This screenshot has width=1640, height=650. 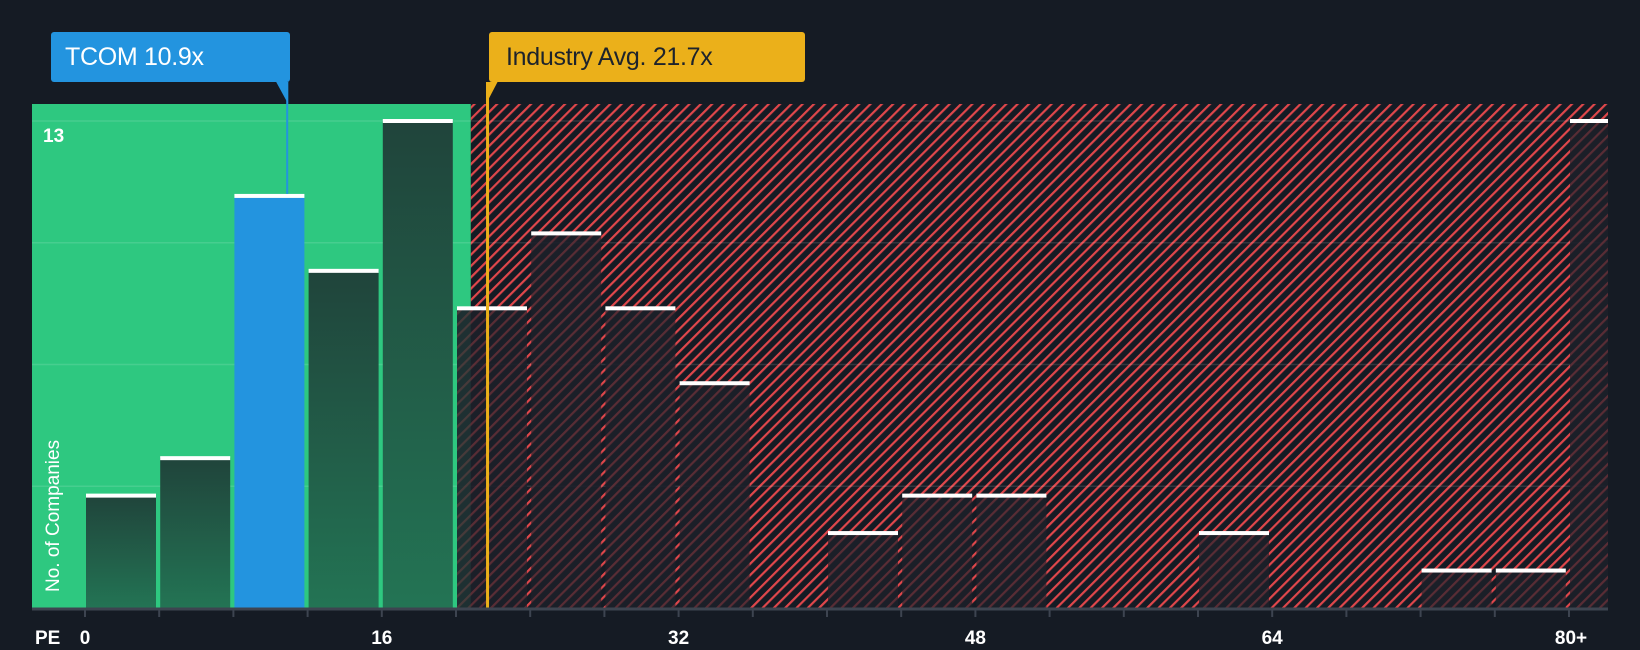 I want to click on industry-avg-callout: Industry Avg. 21.7x, so click(x=647, y=57).